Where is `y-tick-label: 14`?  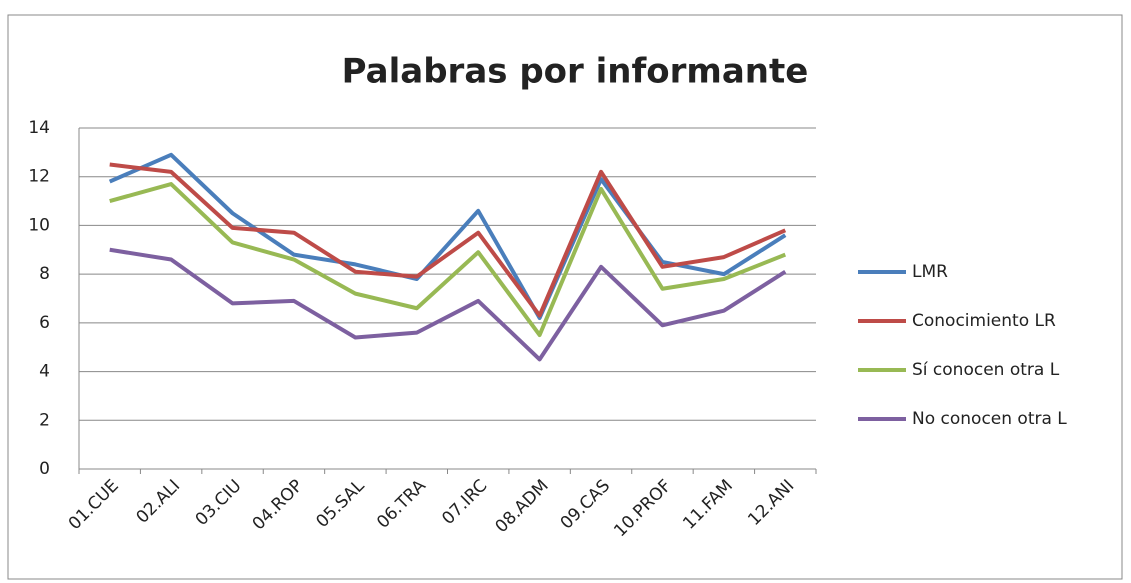 y-tick-label: 14 is located at coordinates (39, 128).